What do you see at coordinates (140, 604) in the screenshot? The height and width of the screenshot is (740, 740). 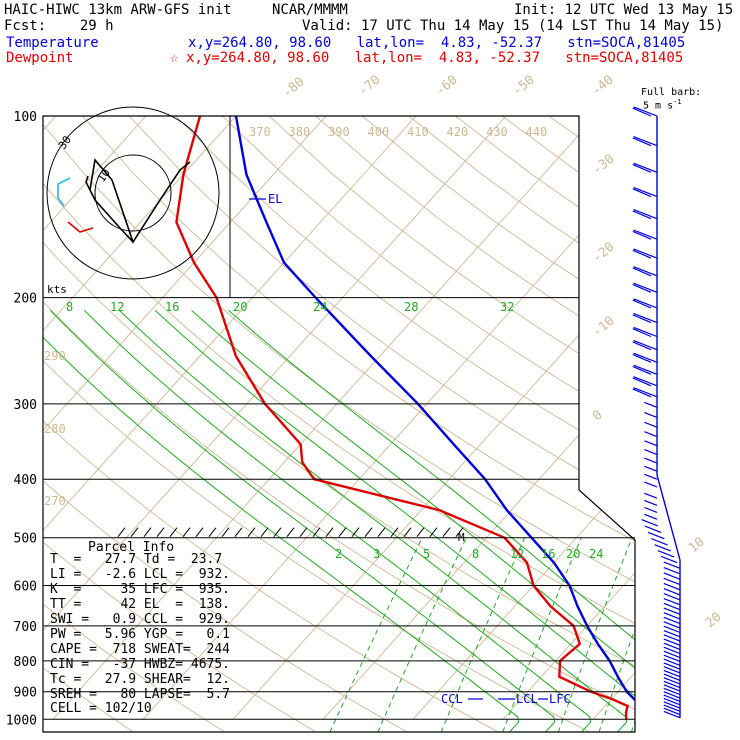 I see `parcel-info-row: TT = 42 EL = 138.` at bounding box center [140, 604].